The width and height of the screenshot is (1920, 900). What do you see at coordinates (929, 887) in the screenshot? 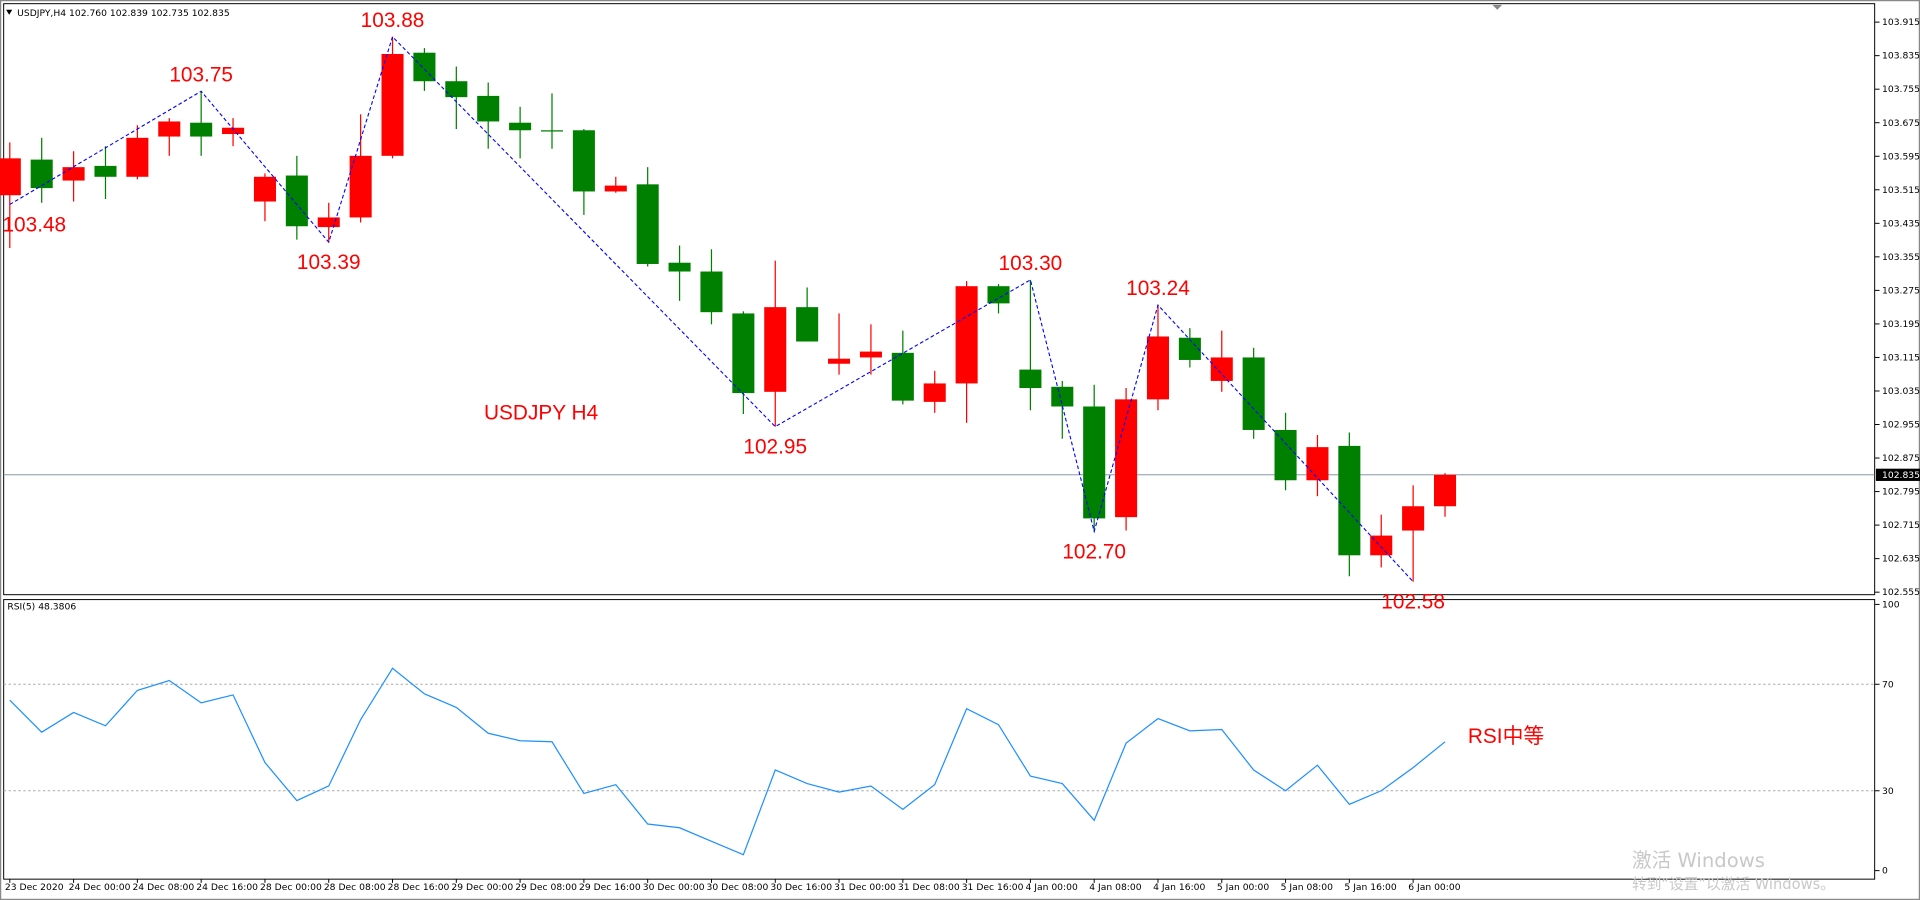
I see `x-tick-label: 31 Dec 08:00` at bounding box center [929, 887].